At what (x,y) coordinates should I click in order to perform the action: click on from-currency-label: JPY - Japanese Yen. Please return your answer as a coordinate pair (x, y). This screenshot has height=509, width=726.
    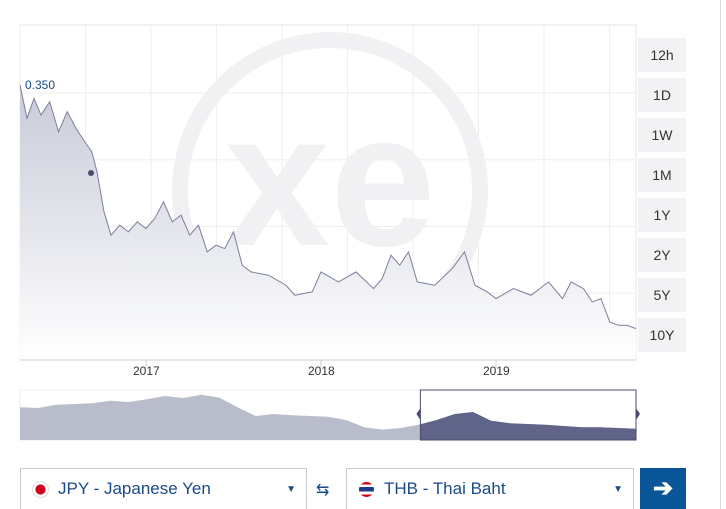
    Looking at the image, I should click on (134, 488).